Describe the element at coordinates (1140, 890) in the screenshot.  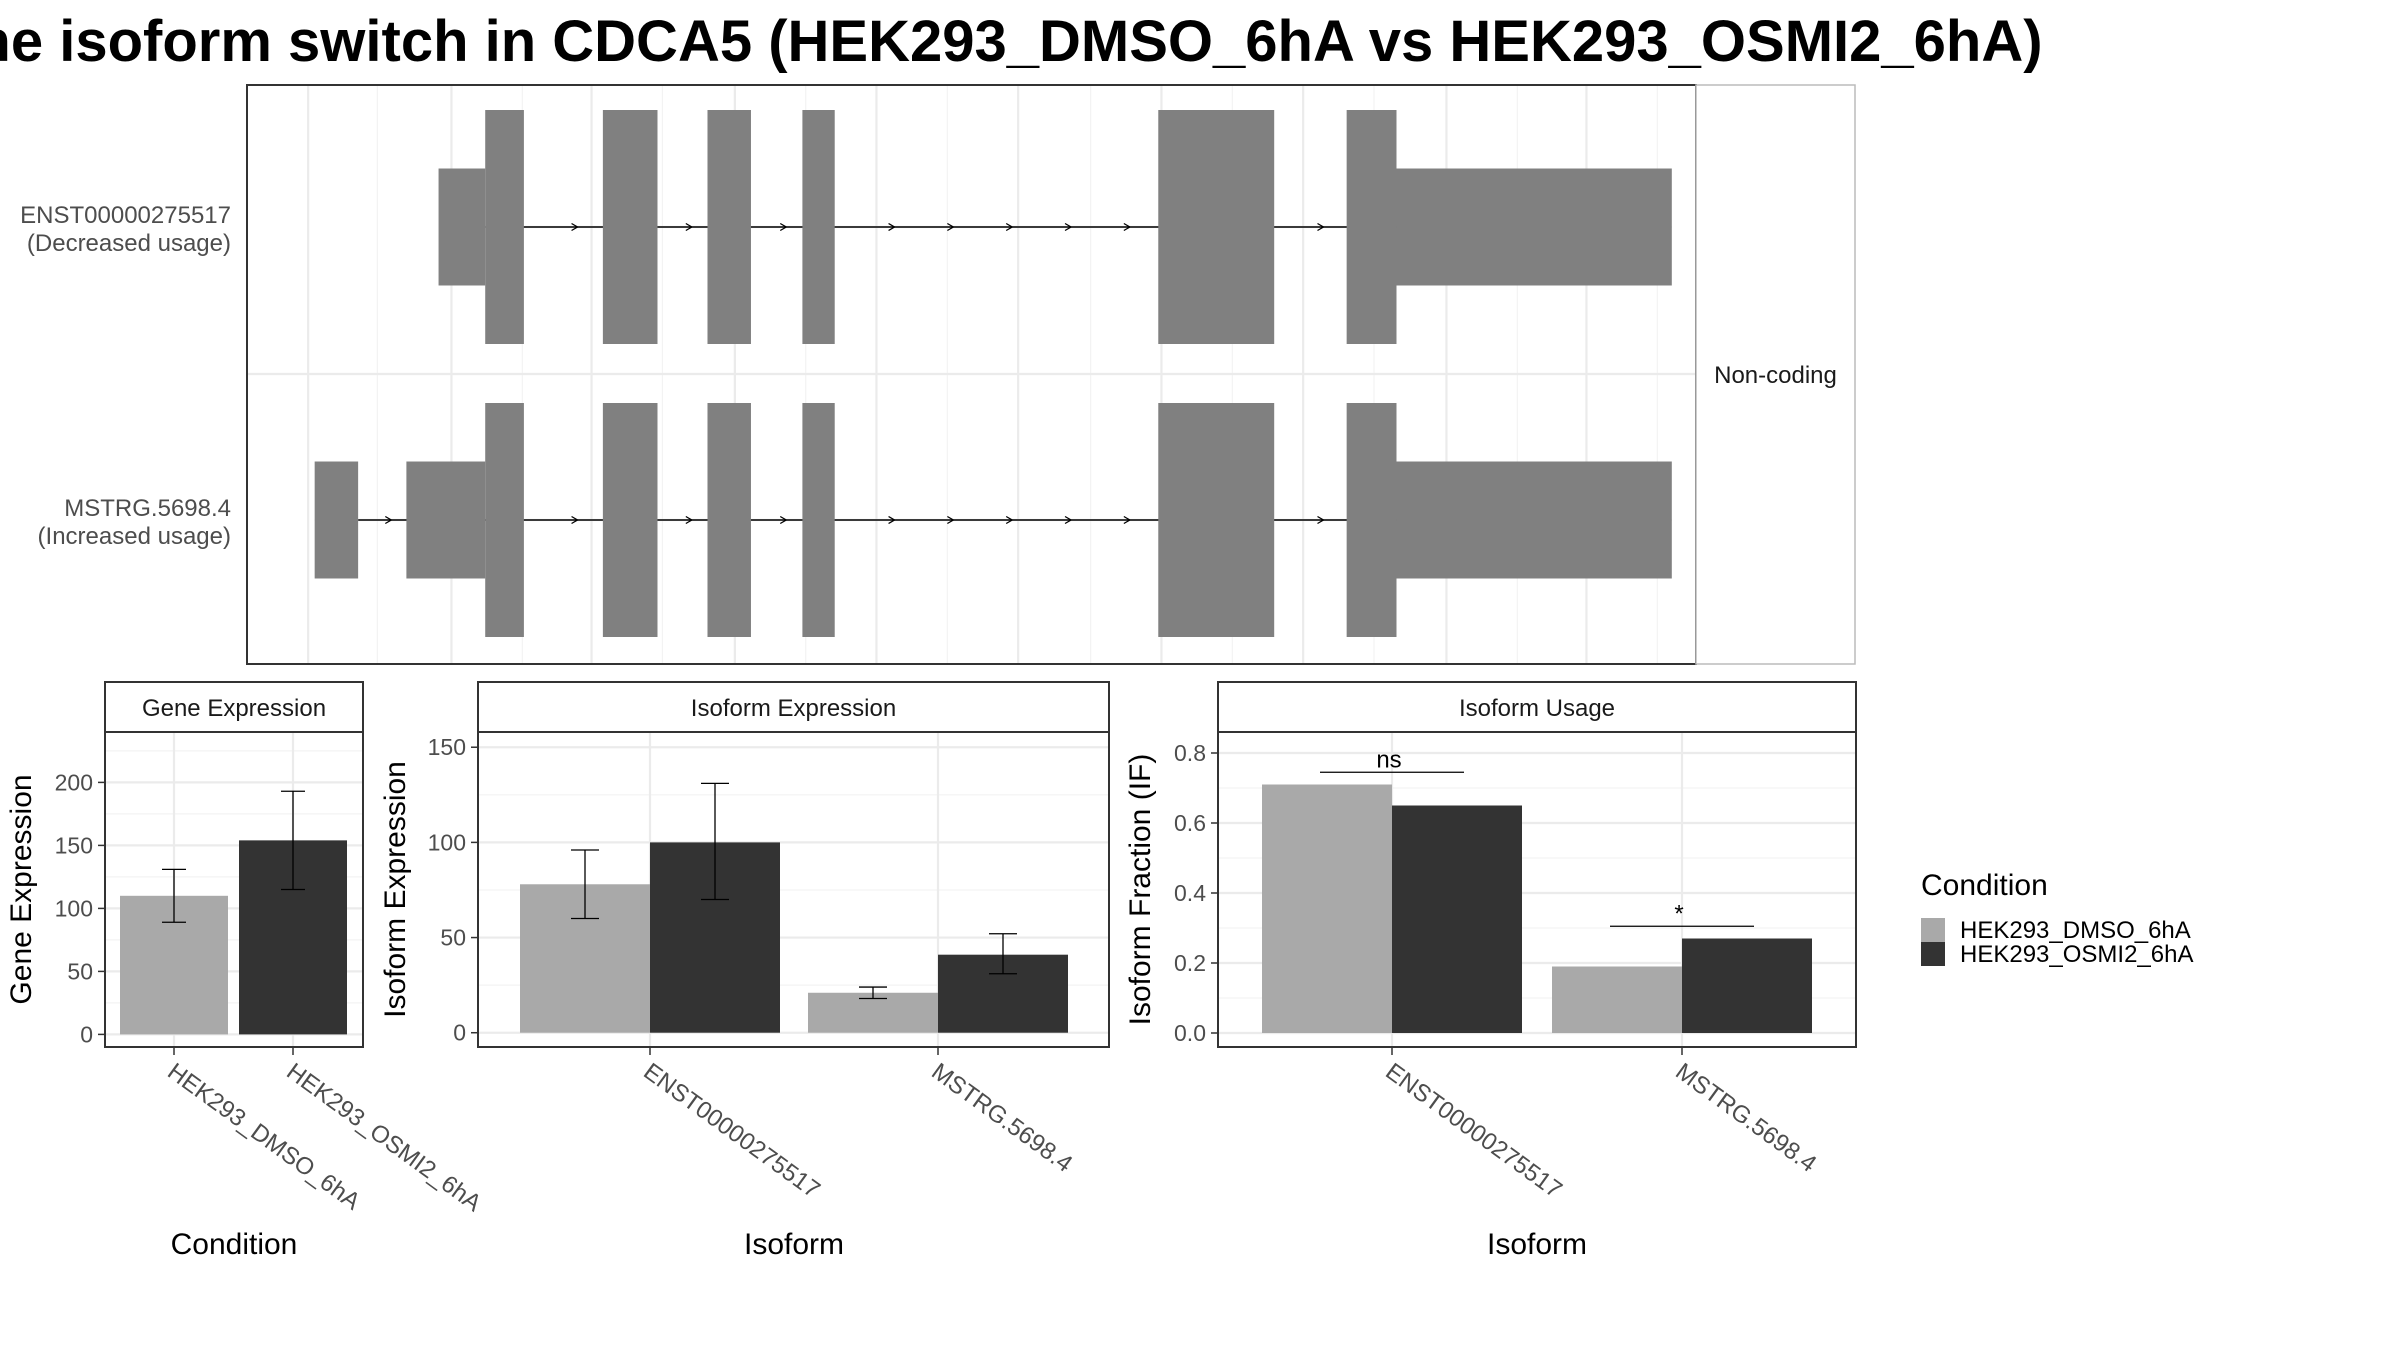
I see `isoform-usage-y-axis-label: Isoform Fraction (IF)` at that location.